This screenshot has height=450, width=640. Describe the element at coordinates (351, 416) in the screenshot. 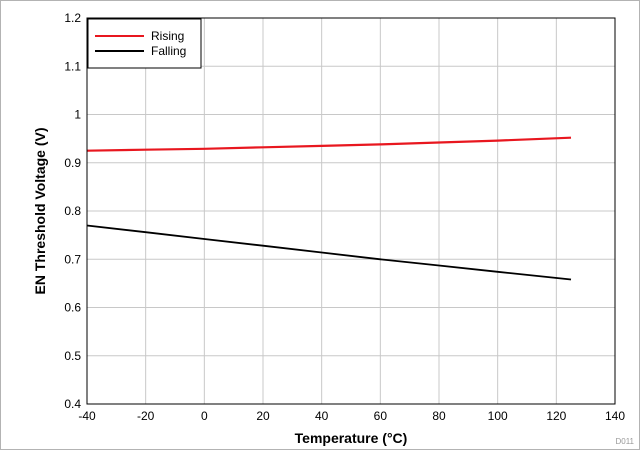

I see `x-axis-tick-labels: -40 -20 0 20 40 60 80 100 120 140` at that location.